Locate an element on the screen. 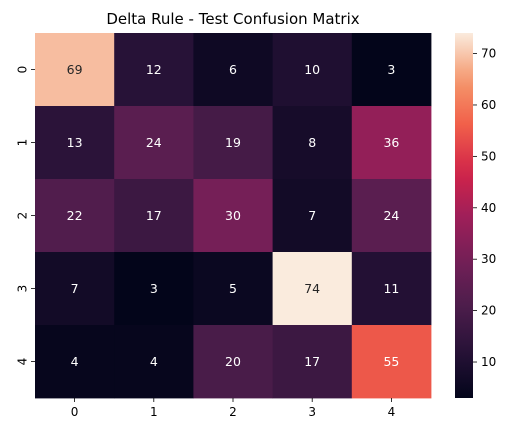 The image size is (511, 435). cell-value-label: 30 is located at coordinates (233, 215).